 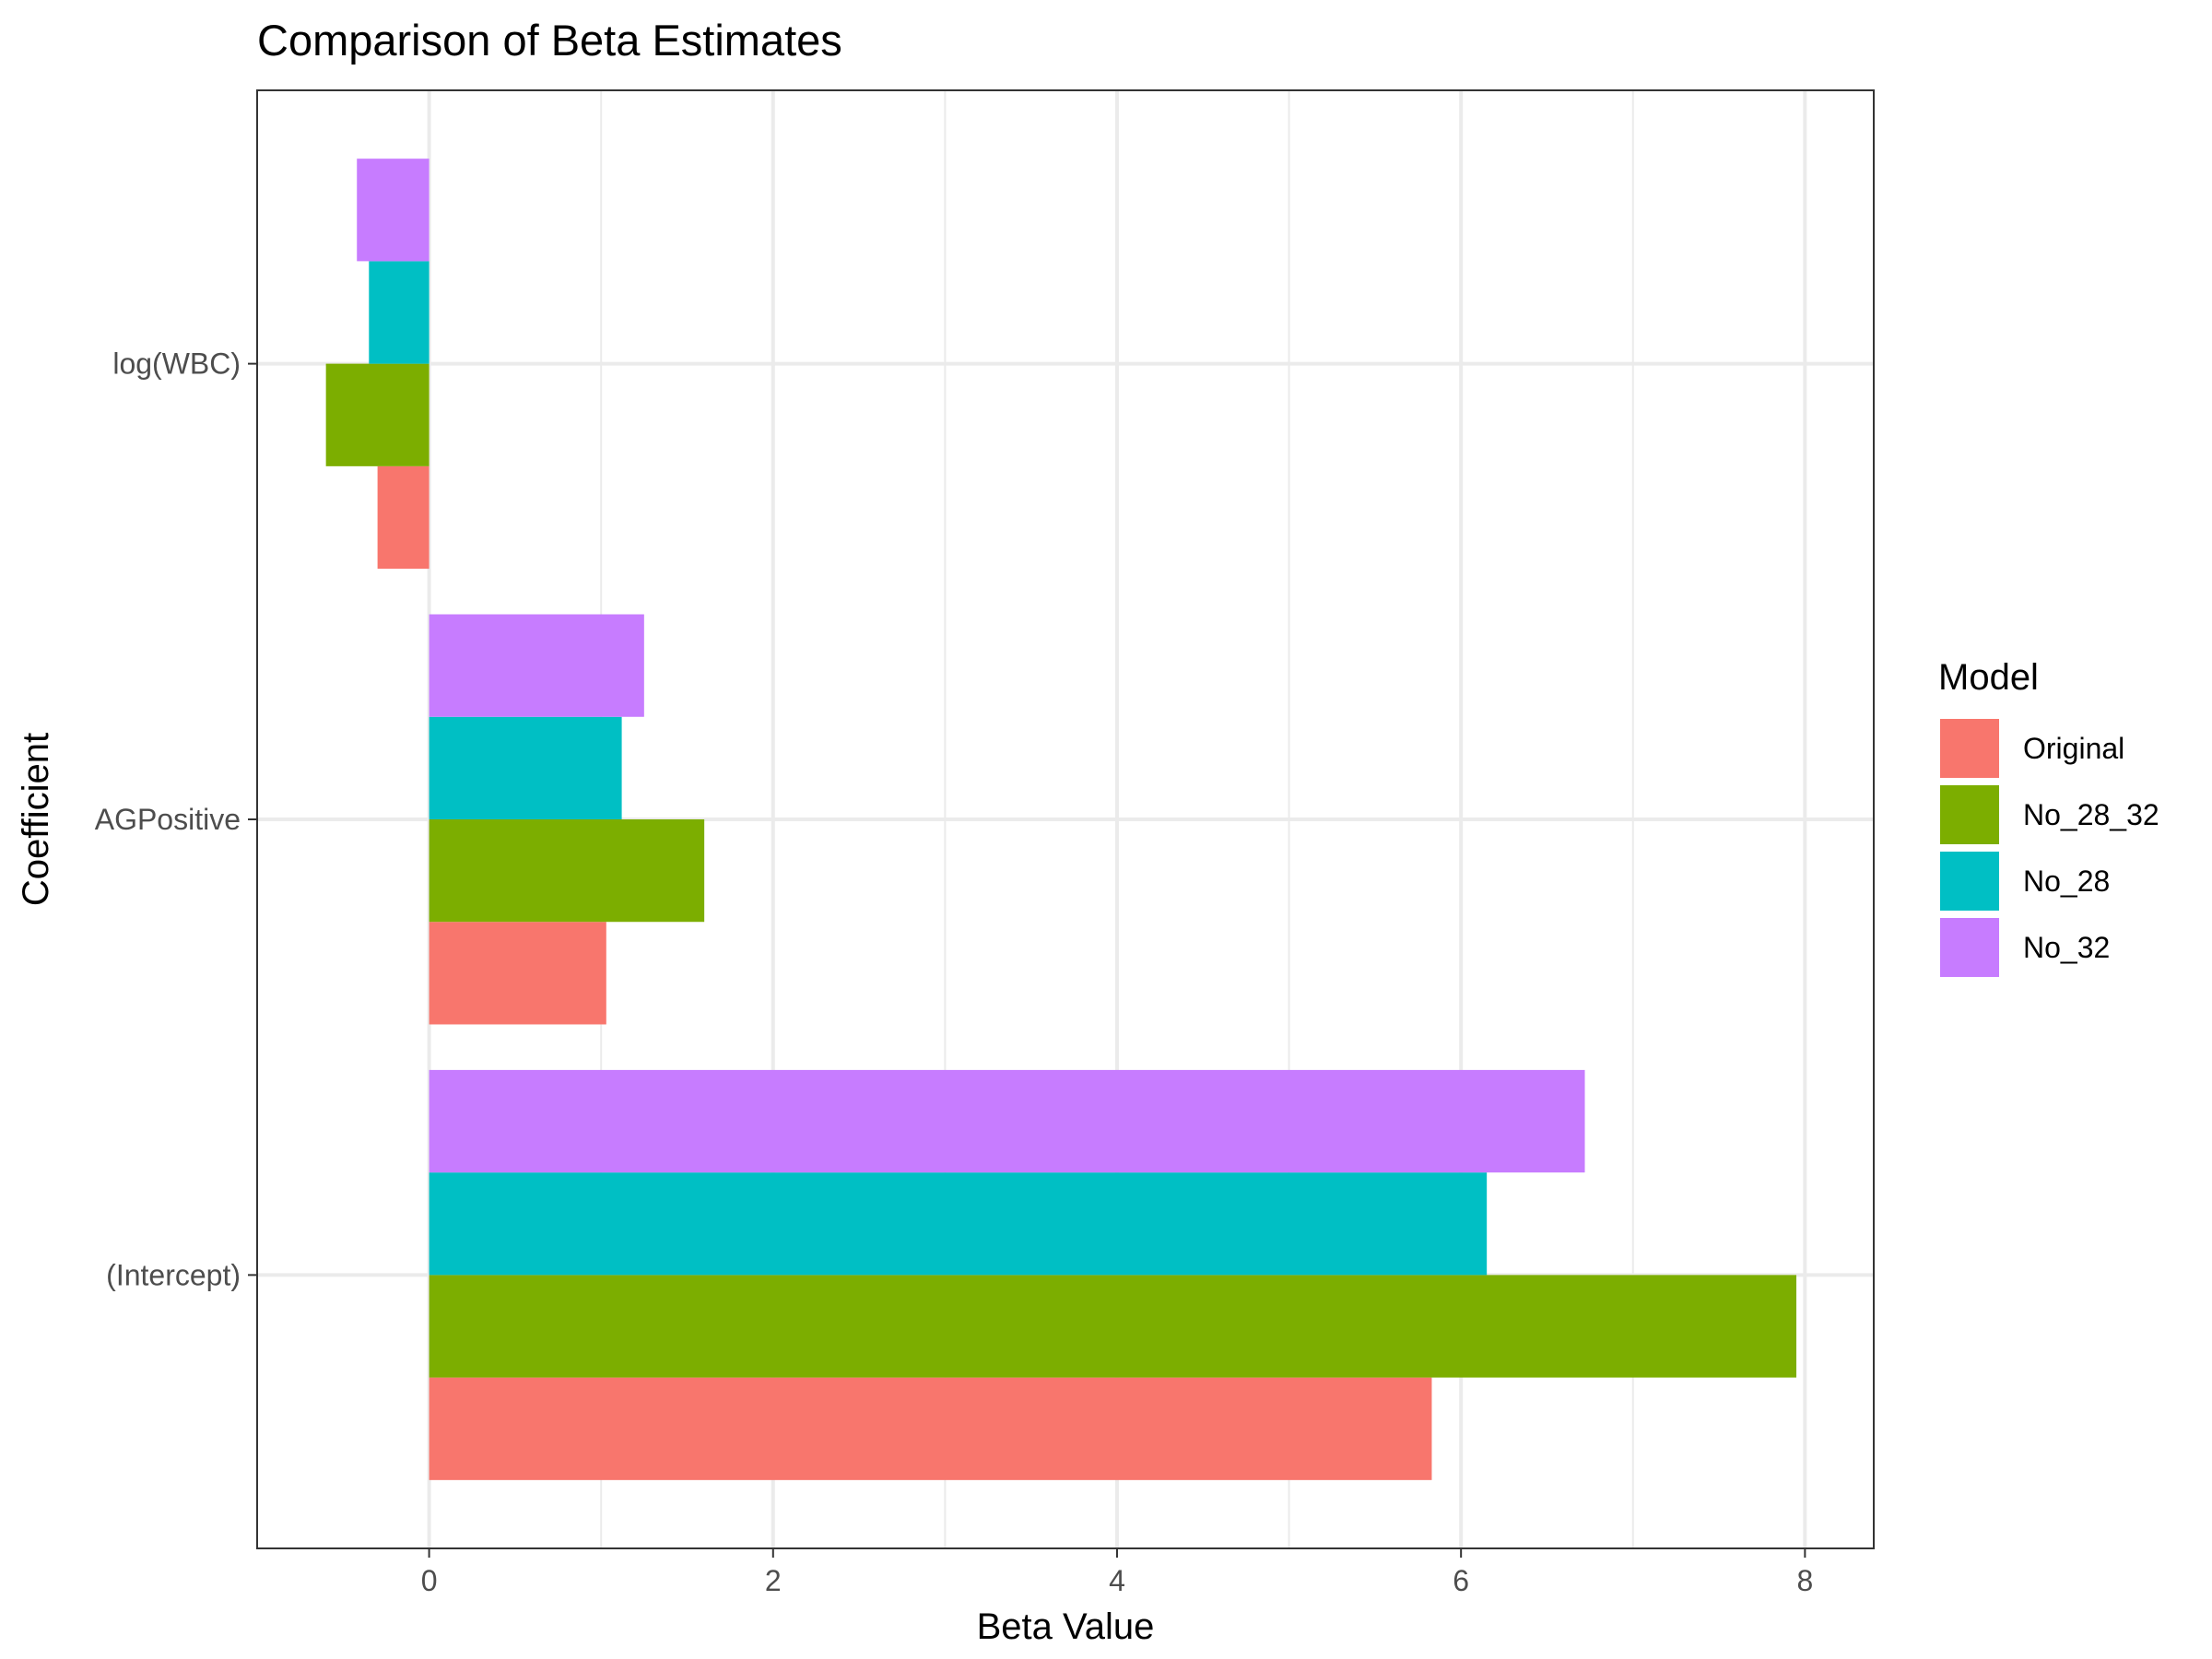 I want to click on y-tick-label: AGPositive, so click(x=168, y=819).